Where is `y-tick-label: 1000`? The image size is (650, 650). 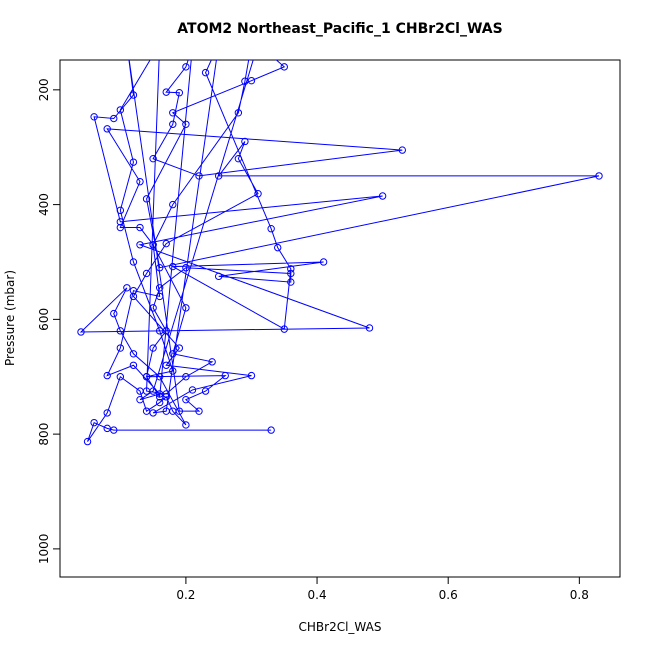 y-tick-label: 1000 is located at coordinates (44, 549).